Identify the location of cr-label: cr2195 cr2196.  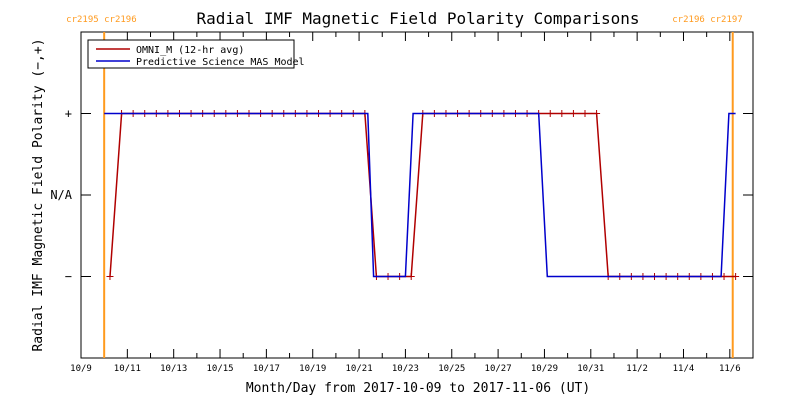
(101, 20).